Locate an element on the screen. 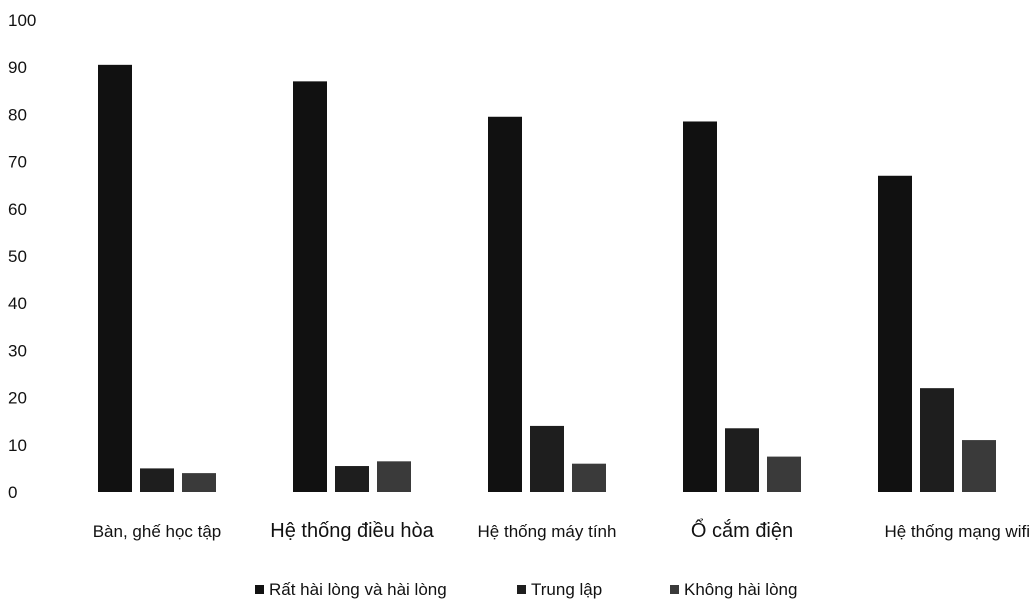  legend-label: Không hài lòng is located at coordinates (740, 589).